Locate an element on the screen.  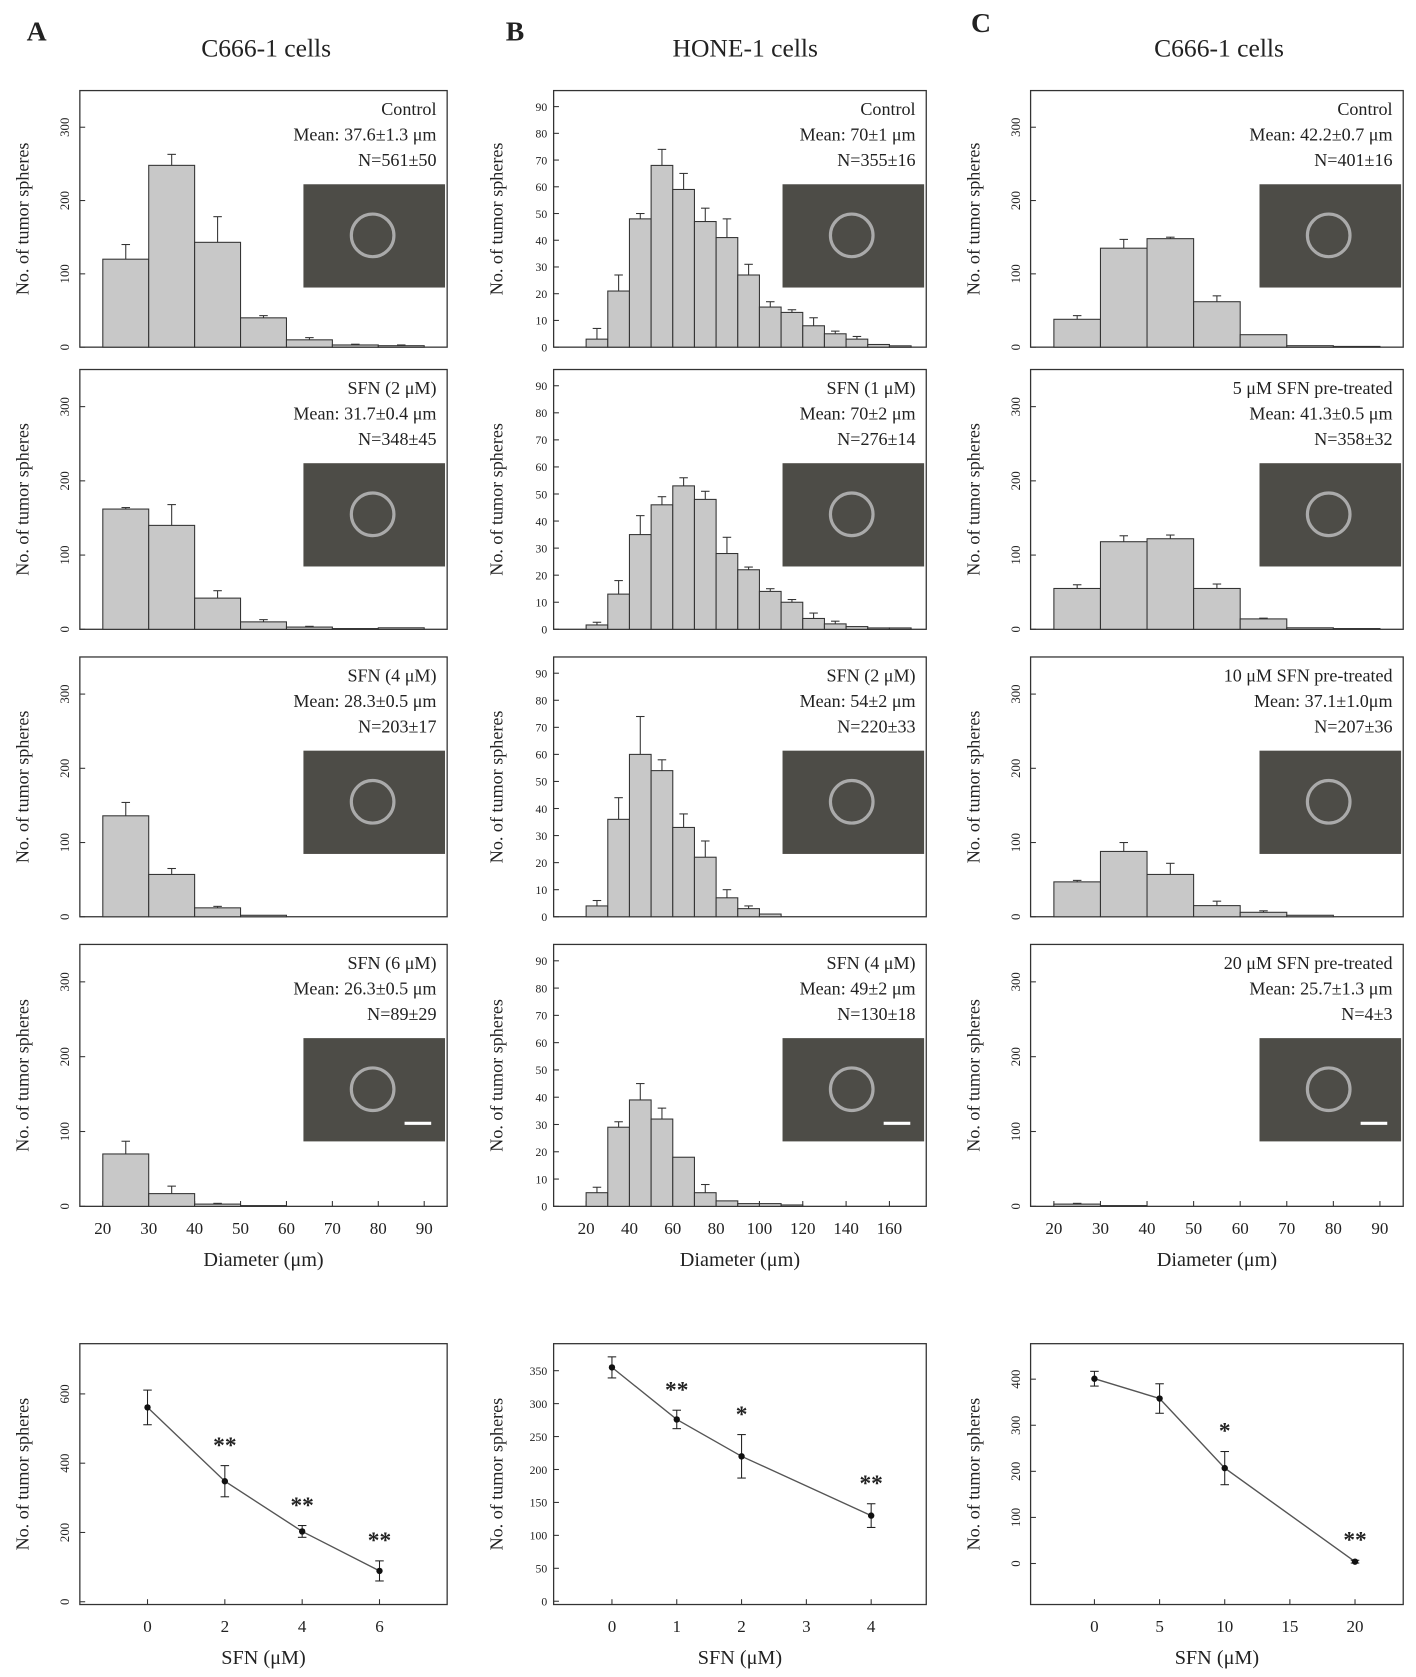
x-tick-label: 70 is located at coordinates (332, 1228).